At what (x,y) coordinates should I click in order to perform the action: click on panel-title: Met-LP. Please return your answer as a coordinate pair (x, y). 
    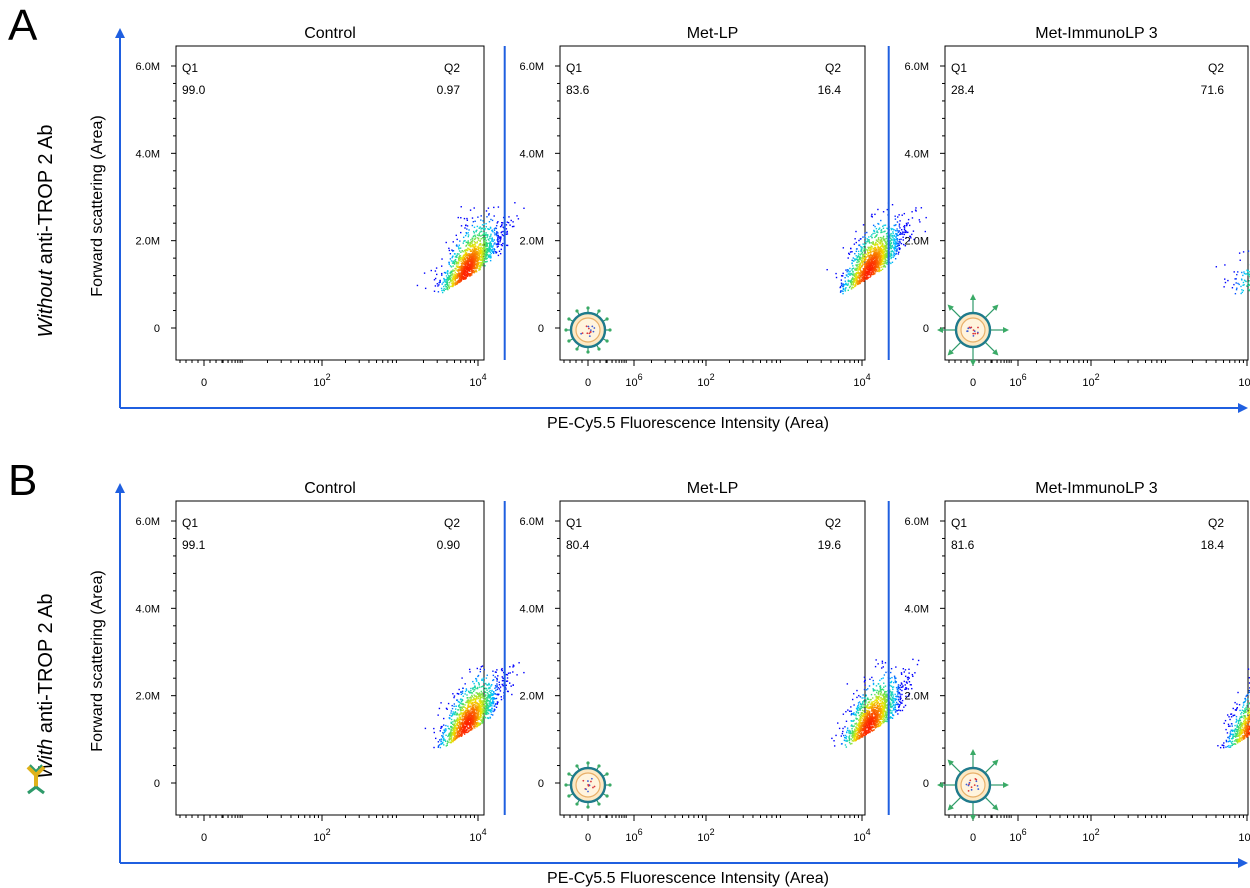
    Looking at the image, I should click on (713, 33).